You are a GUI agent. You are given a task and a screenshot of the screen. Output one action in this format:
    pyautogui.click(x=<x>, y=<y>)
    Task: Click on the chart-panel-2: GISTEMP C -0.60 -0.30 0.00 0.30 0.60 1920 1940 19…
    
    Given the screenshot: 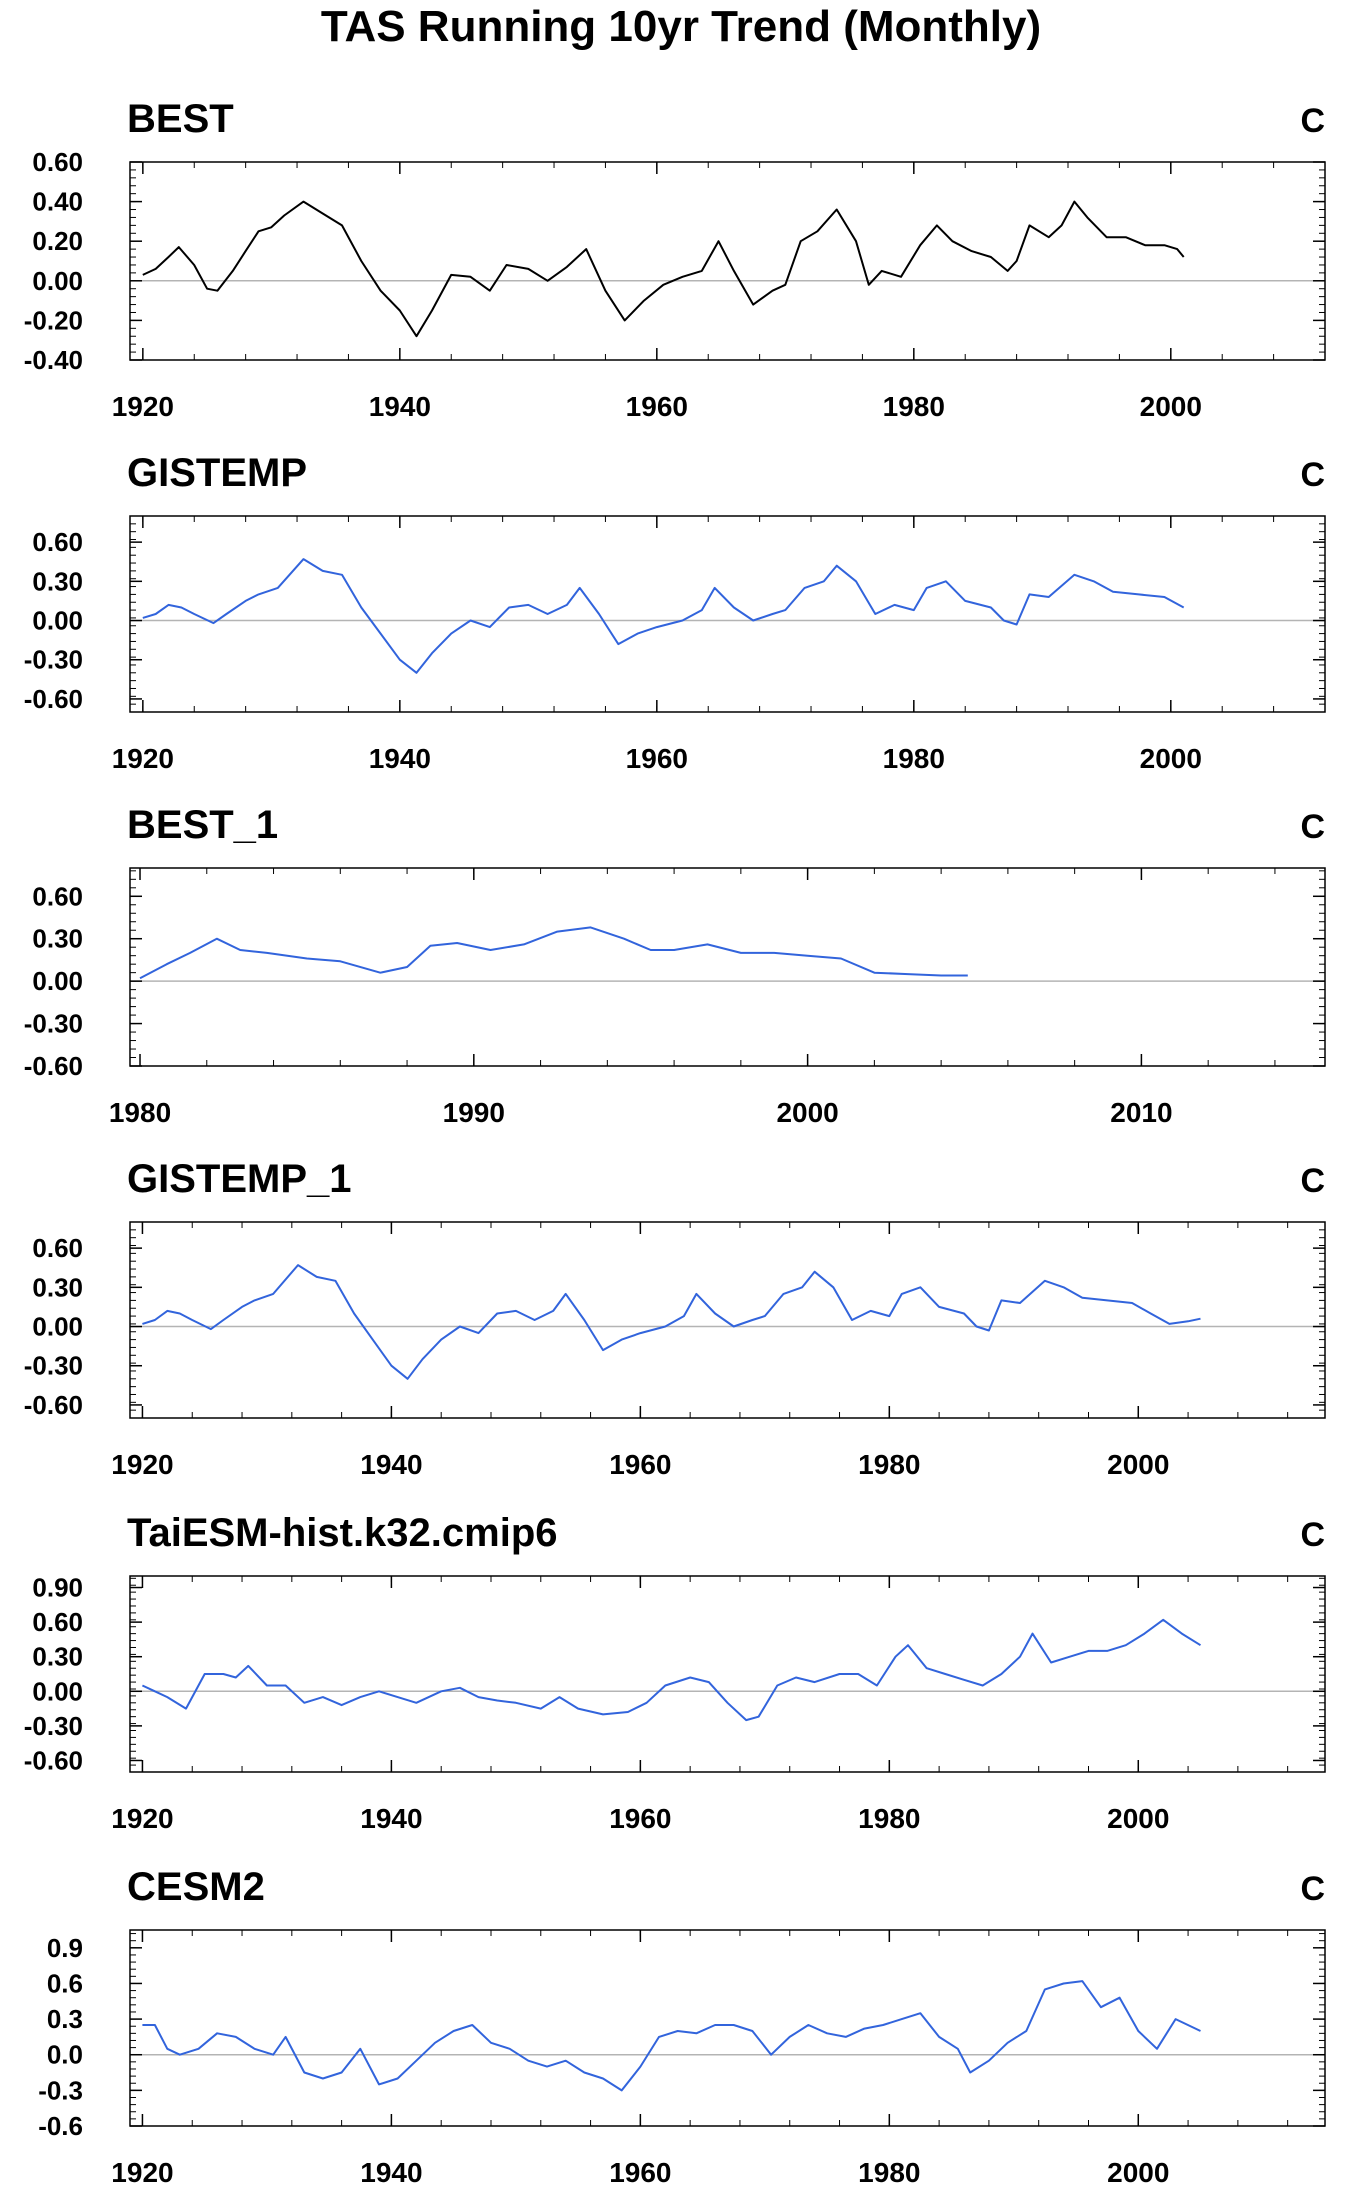 What is the action you would take?
    pyautogui.click(x=675, y=612)
    